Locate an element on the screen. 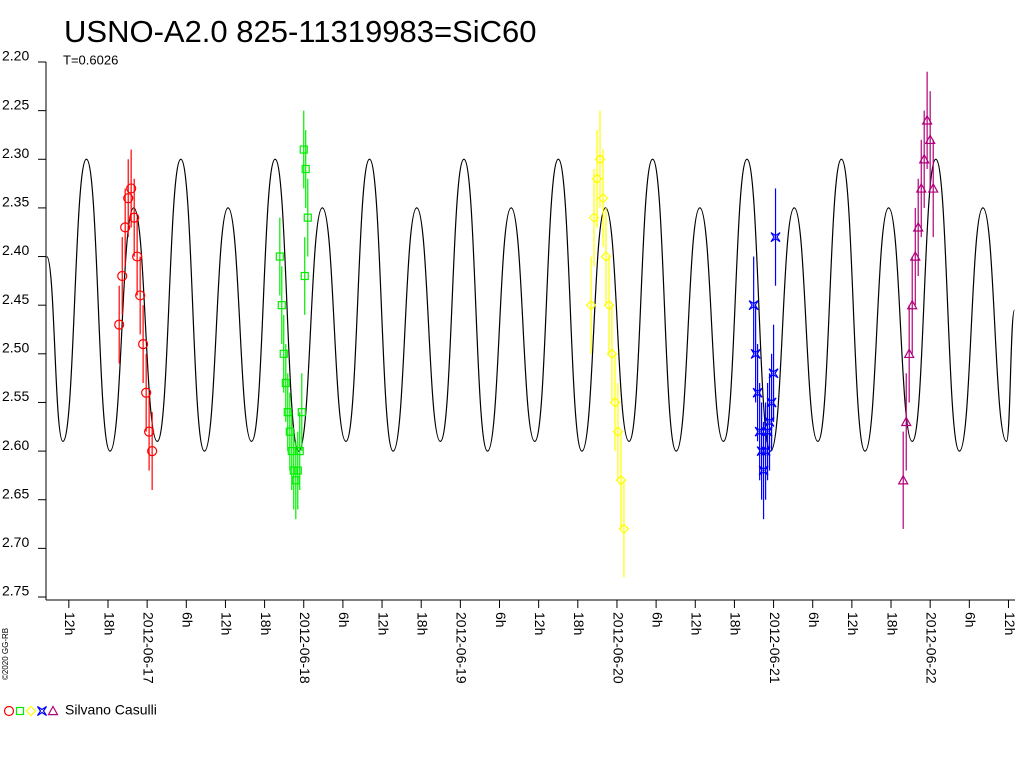 The image size is (1024, 768). y-tick-label: 2.40 is located at coordinates (15, 250).